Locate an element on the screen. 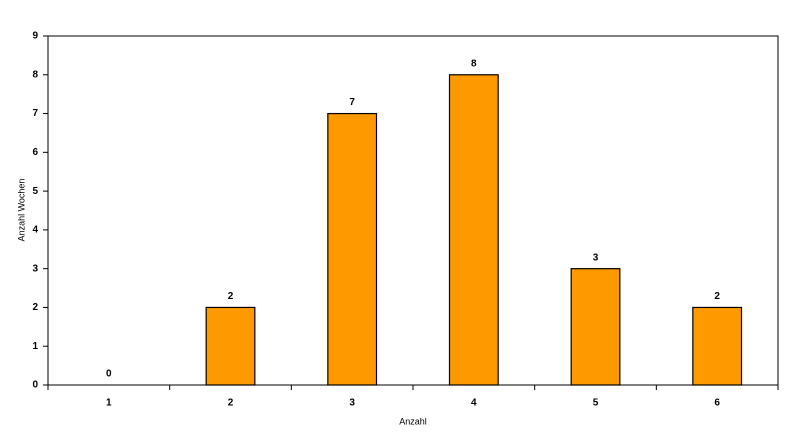  y-tick-label: 4 is located at coordinates (35, 230).